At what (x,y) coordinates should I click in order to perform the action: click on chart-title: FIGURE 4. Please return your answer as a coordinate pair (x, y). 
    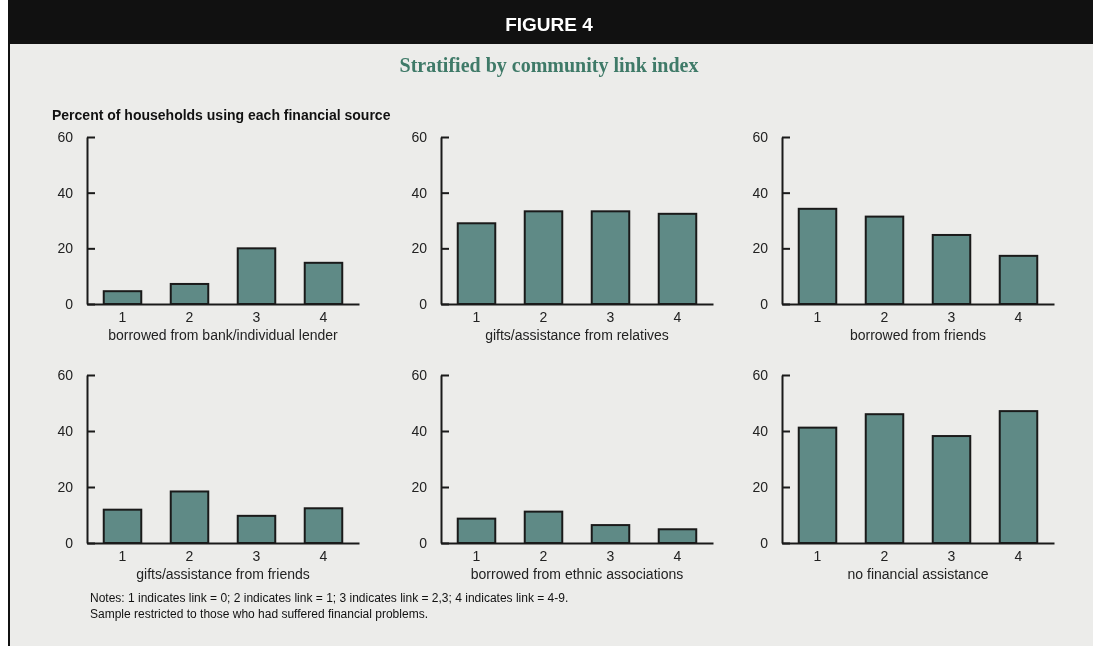
    Looking at the image, I should click on (549, 24).